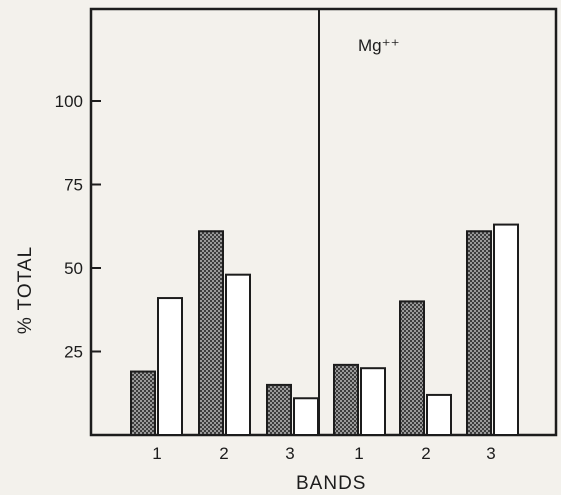 This screenshot has width=561, height=495. What do you see at coordinates (73, 268) in the screenshot?
I see `y-tick-label: 50` at bounding box center [73, 268].